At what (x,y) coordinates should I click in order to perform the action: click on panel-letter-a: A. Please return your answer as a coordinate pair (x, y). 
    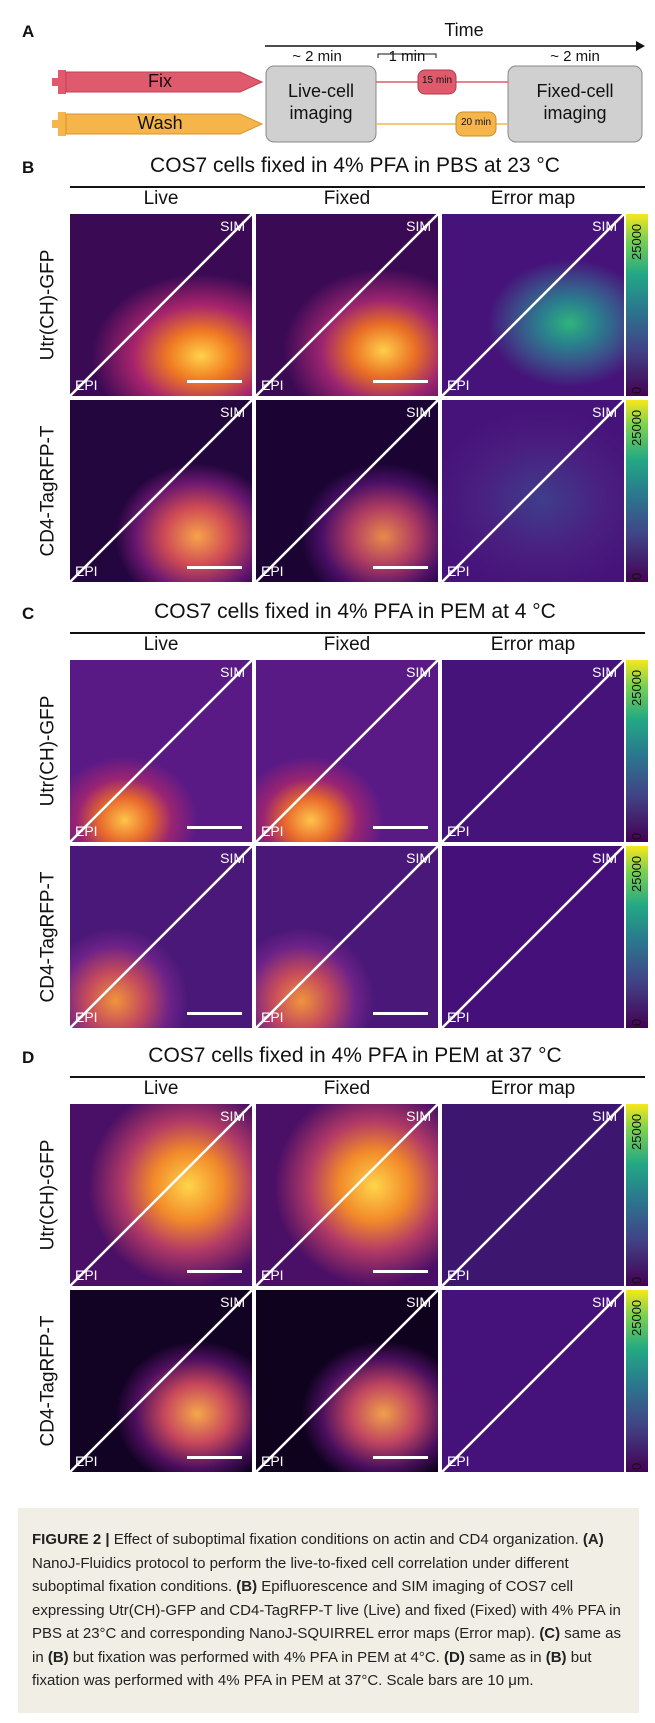
    Looking at the image, I should click on (28, 31).